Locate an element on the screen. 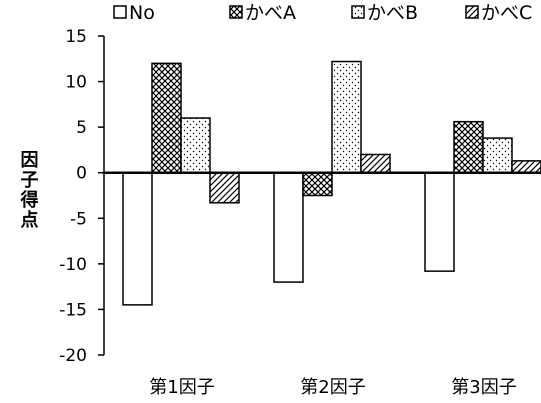  legend-label: かべB is located at coordinates (392, 13).